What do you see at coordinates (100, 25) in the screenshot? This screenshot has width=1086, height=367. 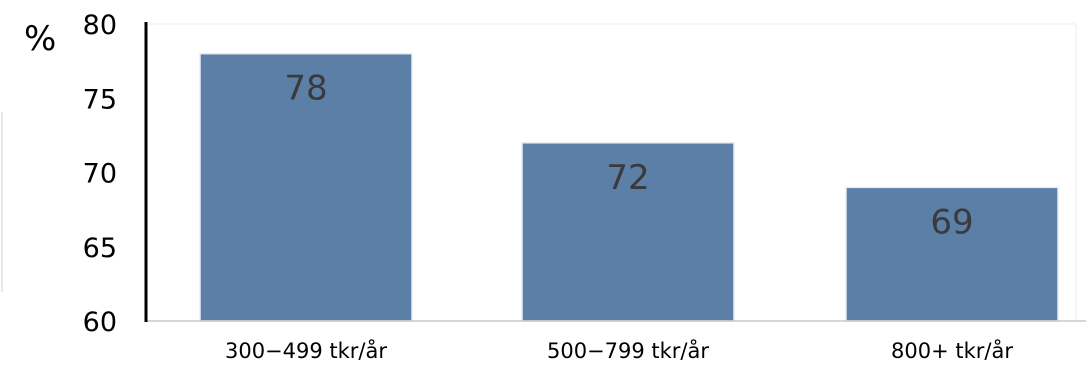 I see `y-tick-label: 80` at bounding box center [100, 25].